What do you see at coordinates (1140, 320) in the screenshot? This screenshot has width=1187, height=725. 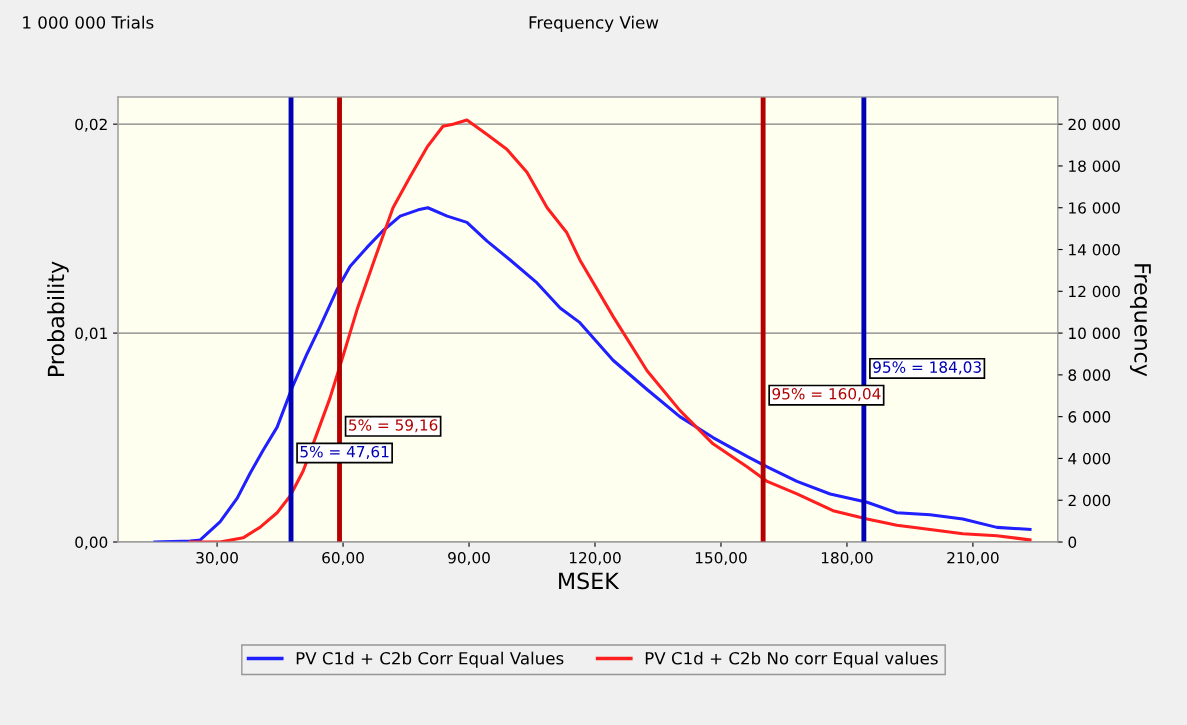 I see `y2-axis-title: Frequency` at bounding box center [1140, 320].